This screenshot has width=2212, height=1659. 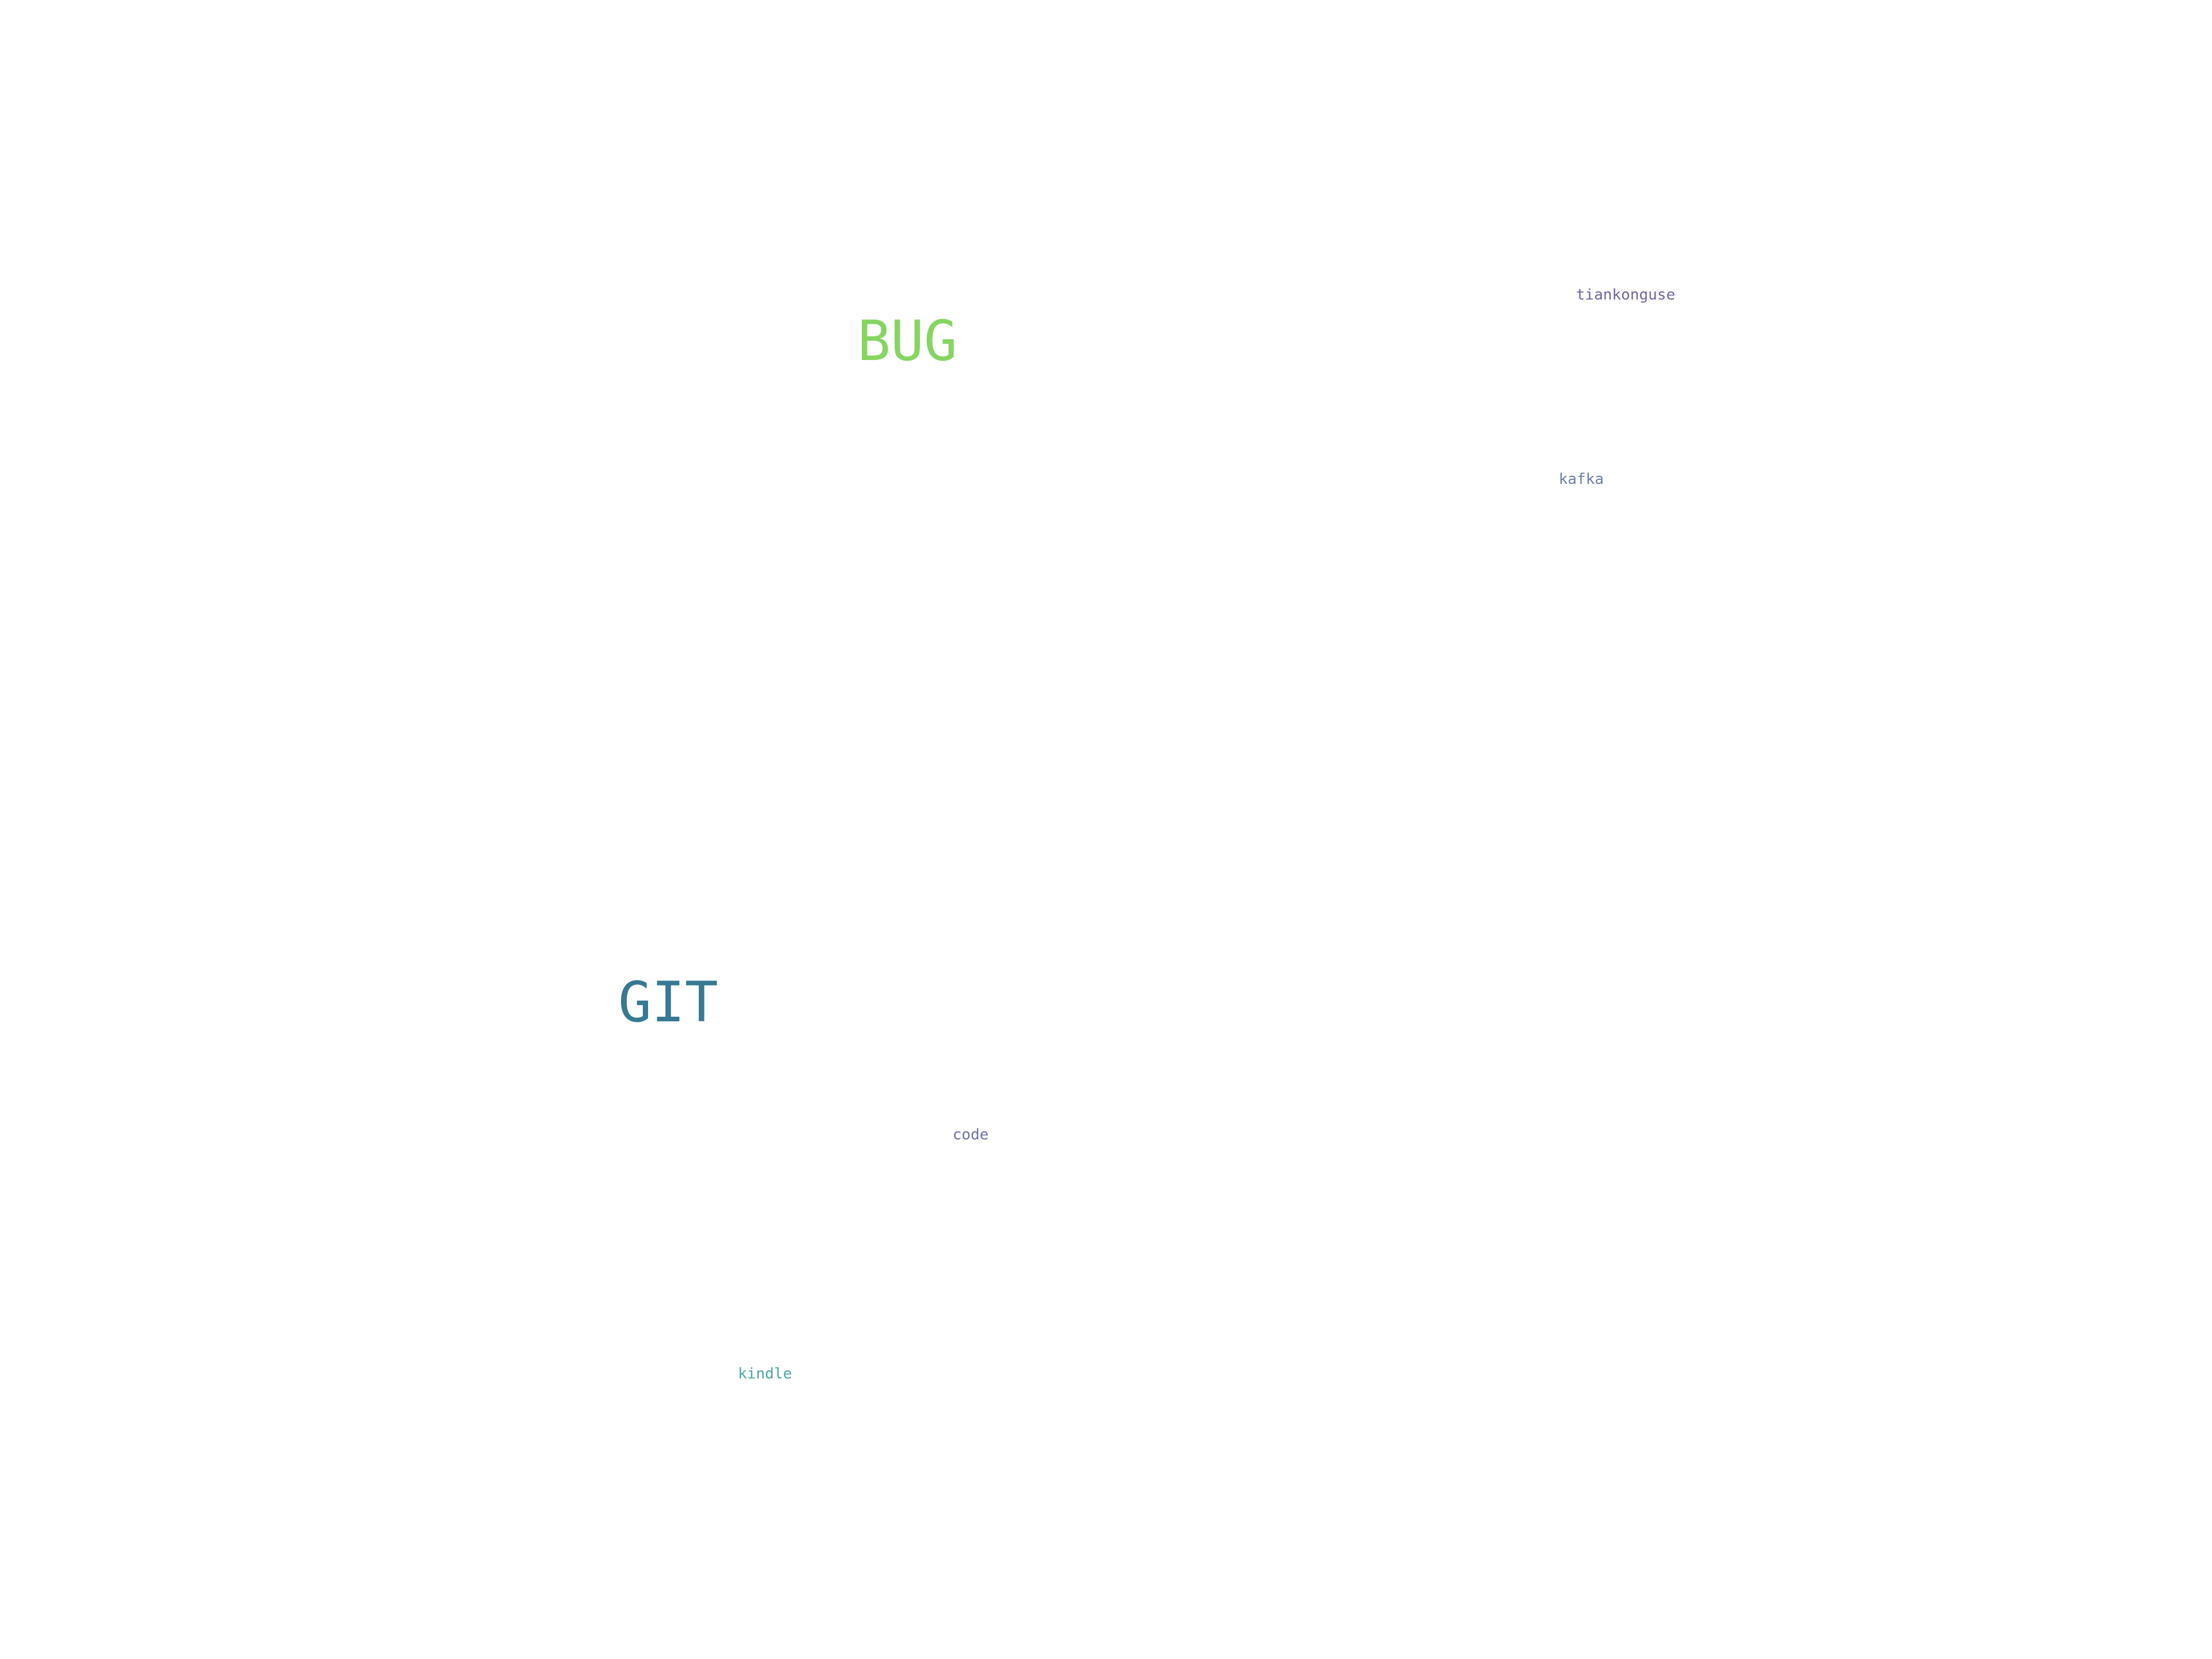 What do you see at coordinates (907, 341) in the screenshot?
I see `word-bug: BUG` at bounding box center [907, 341].